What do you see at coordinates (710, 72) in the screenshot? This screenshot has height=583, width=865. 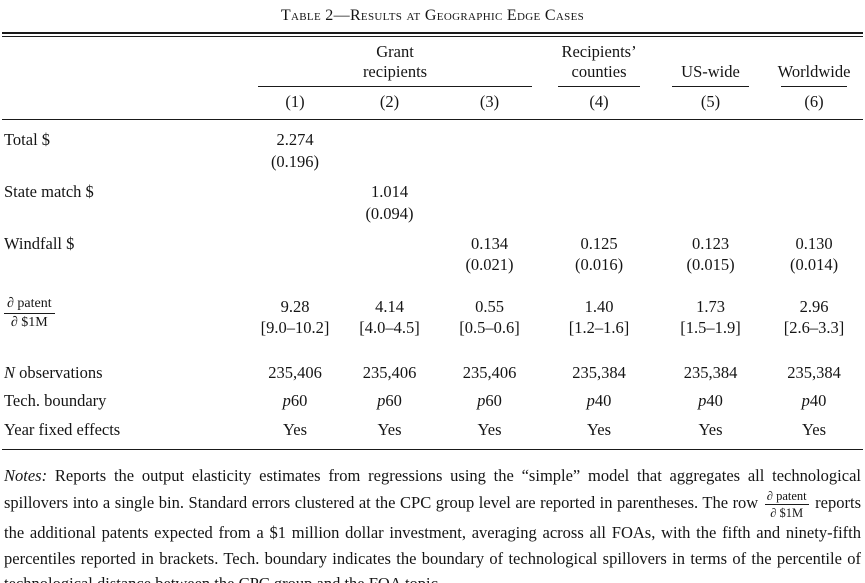 I see `group-label-line: US-wide` at bounding box center [710, 72].